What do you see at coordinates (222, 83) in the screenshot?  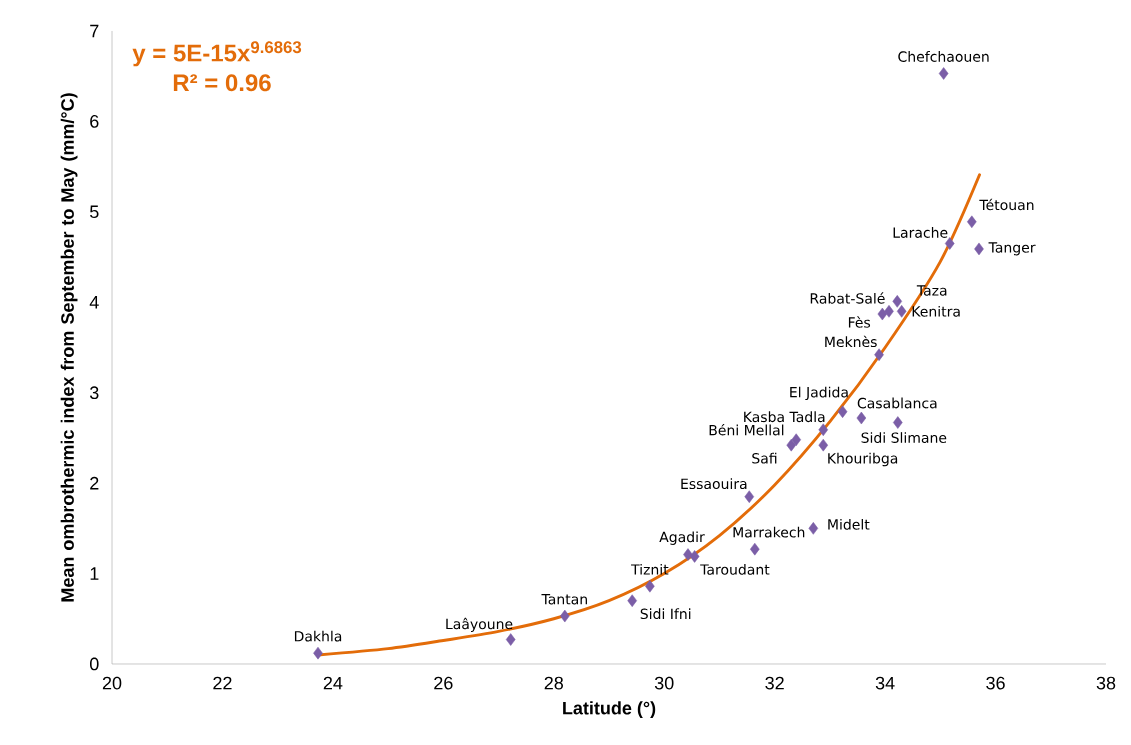 I see `annotation: R² = 0.96` at bounding box center [222, 83].